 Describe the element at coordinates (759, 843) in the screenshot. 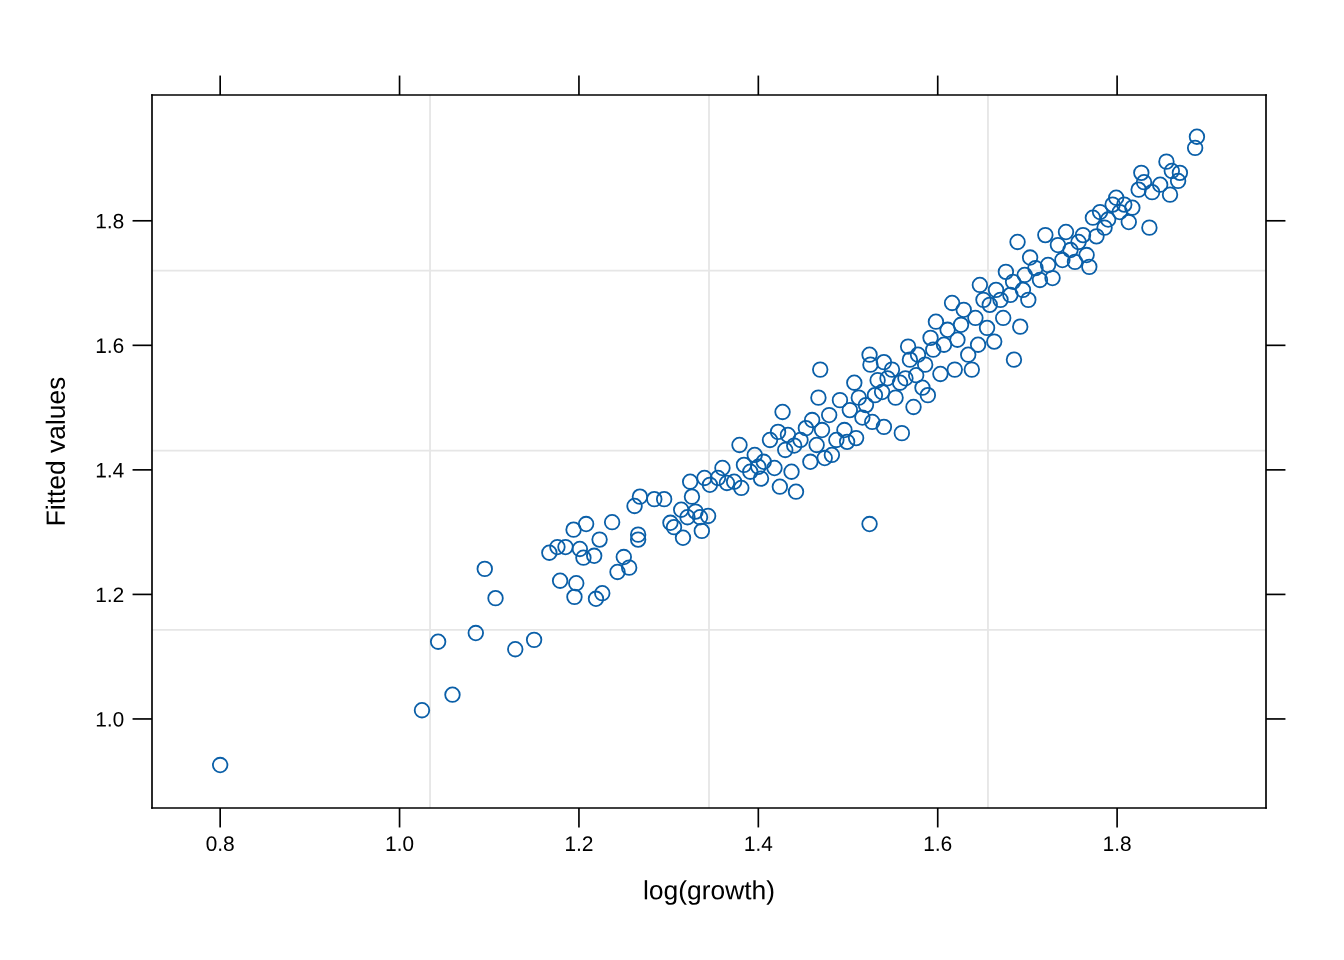

I see `x-tick-label: 1.4` at that location.